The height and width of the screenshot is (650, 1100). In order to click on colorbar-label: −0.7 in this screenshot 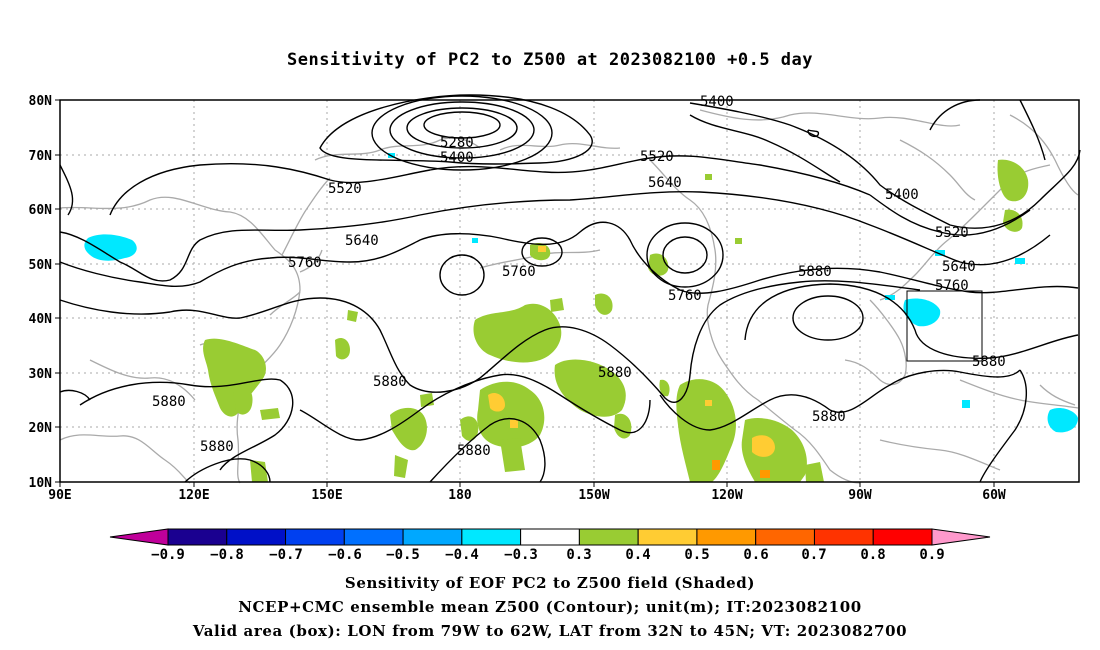, I will do `click(286, 555)`.